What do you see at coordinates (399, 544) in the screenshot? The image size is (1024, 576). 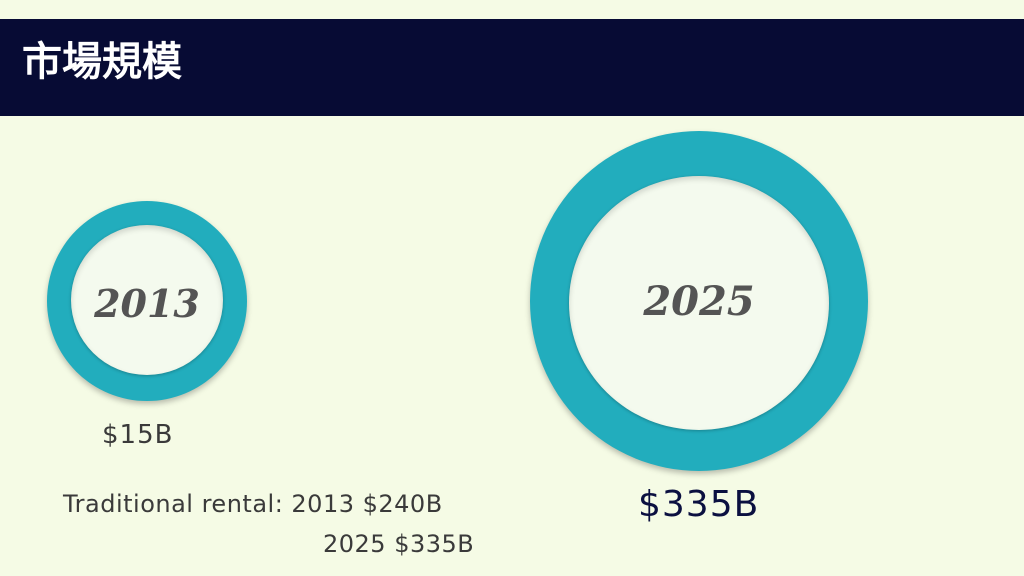 I see `traditional-rental-note-2025: 2025 $335B` at bounding box center [399, 544].